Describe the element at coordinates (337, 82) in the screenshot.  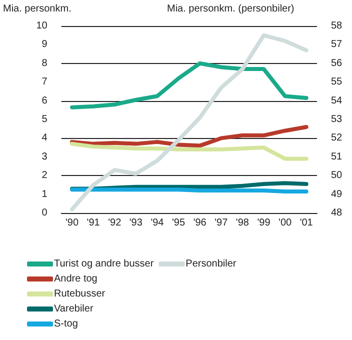
I see `y2-tick-label: 55` at that location.